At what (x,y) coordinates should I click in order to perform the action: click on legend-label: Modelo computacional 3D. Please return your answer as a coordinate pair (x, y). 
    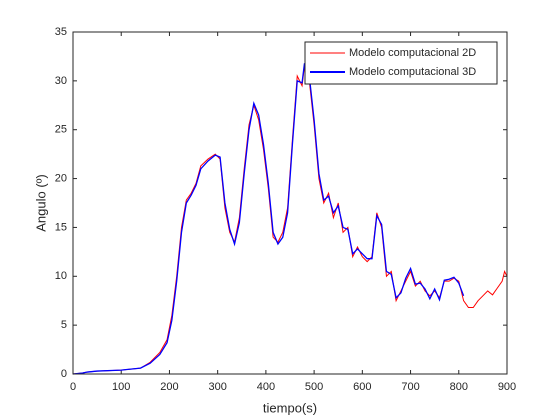
    Looking at the image, I should click on (412, 72).